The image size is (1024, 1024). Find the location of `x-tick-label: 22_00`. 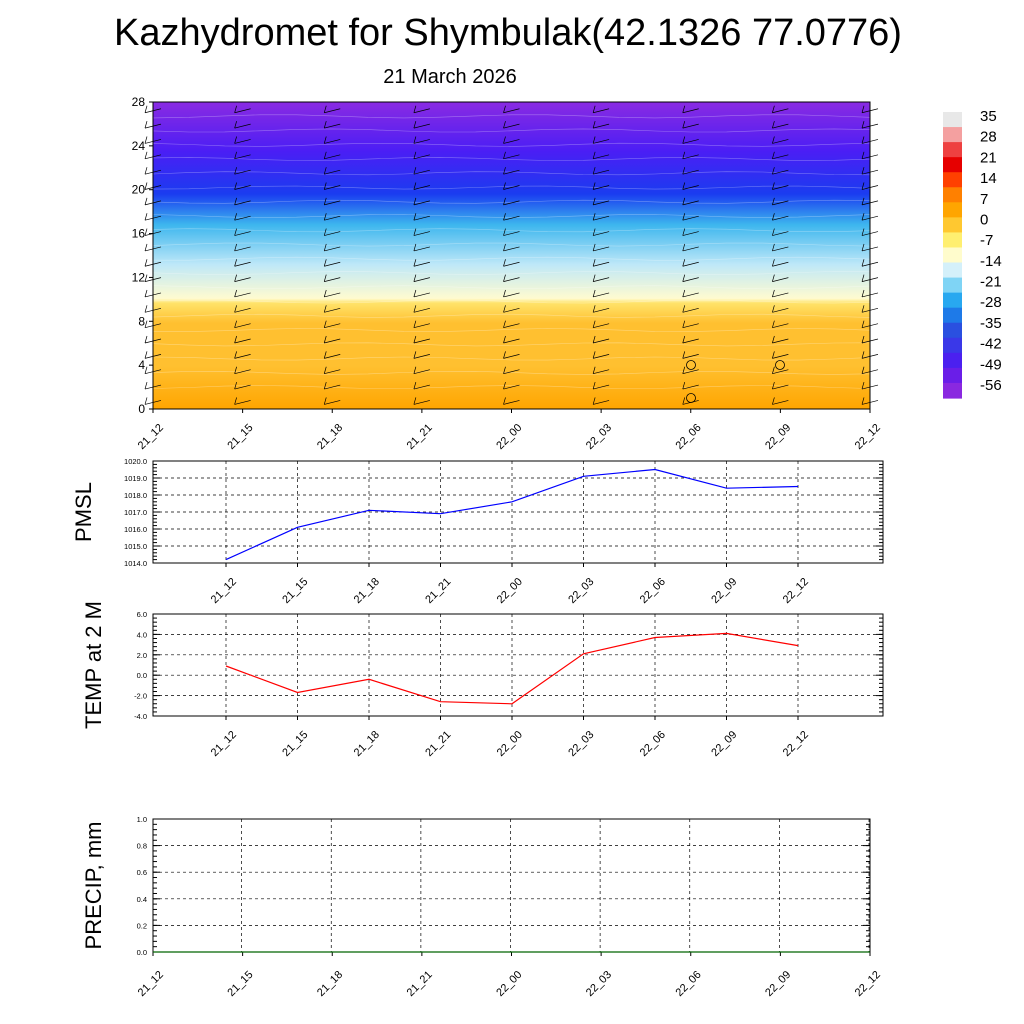

x-tick-label: 22_00 is located at coordinates (509, 984).